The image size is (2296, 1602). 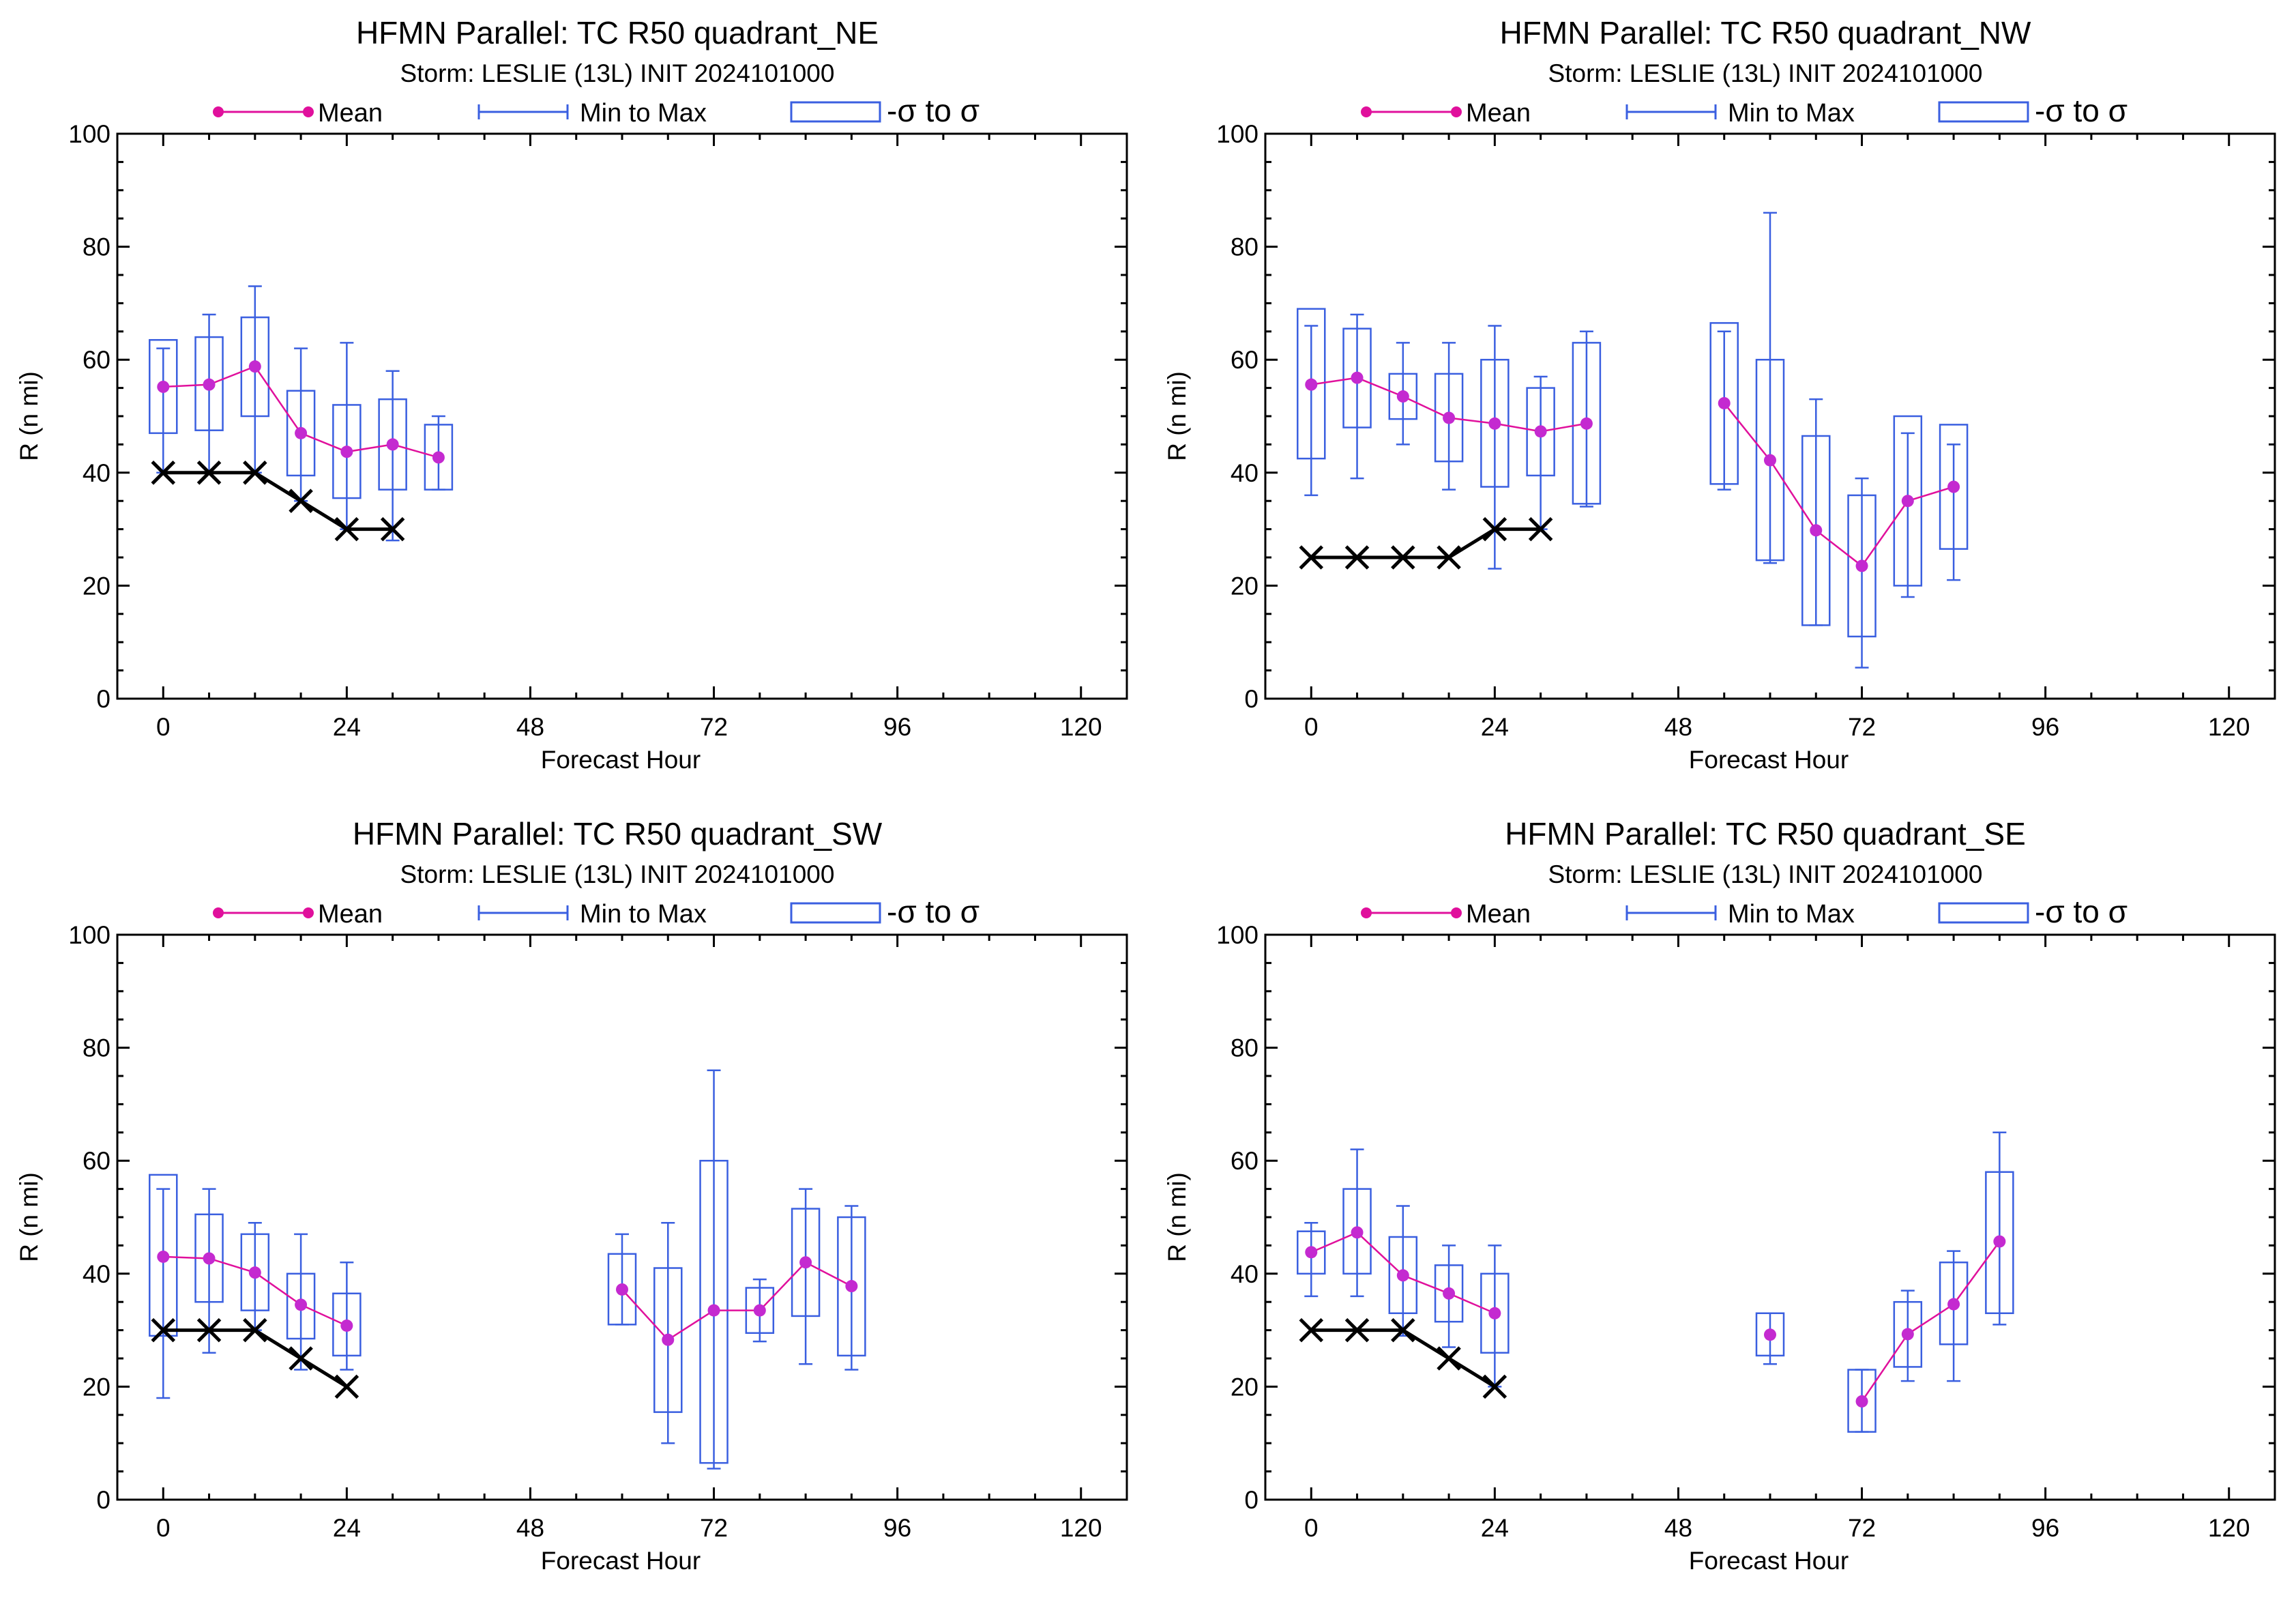 What do you see at coordinates (1839, 486) in the screenshot?
I see `mean-line` at bounding box center [1839, 486].